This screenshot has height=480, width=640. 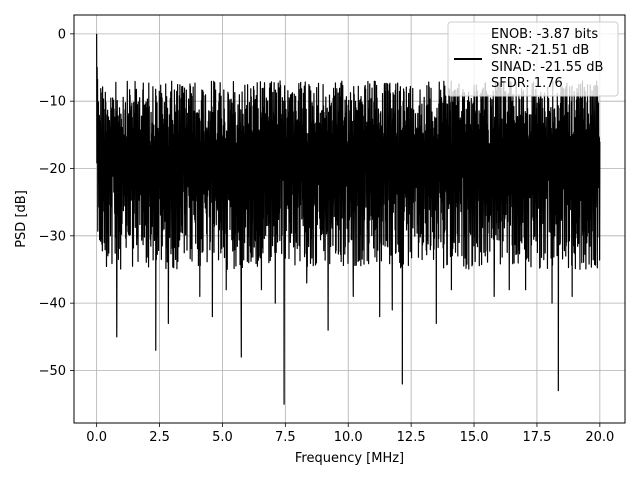 What do you see at coordinates (540, 50) in the screenshot?
I see `legend-snr: SNR: -21.51 dB` at bounding box center [540, 50].